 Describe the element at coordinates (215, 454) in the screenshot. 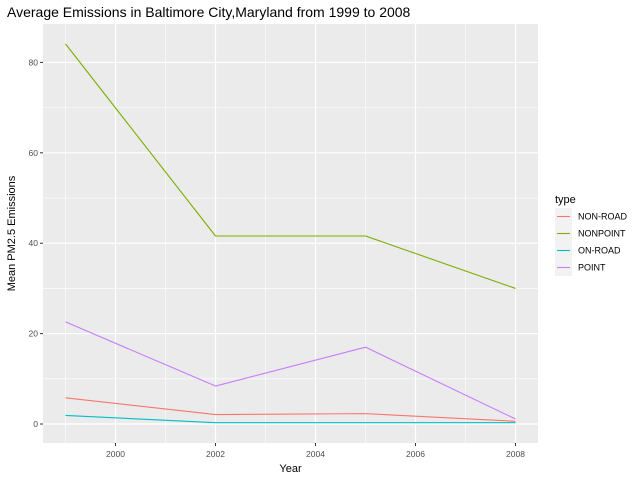

I see `x-tick-label: 2002` at that location.